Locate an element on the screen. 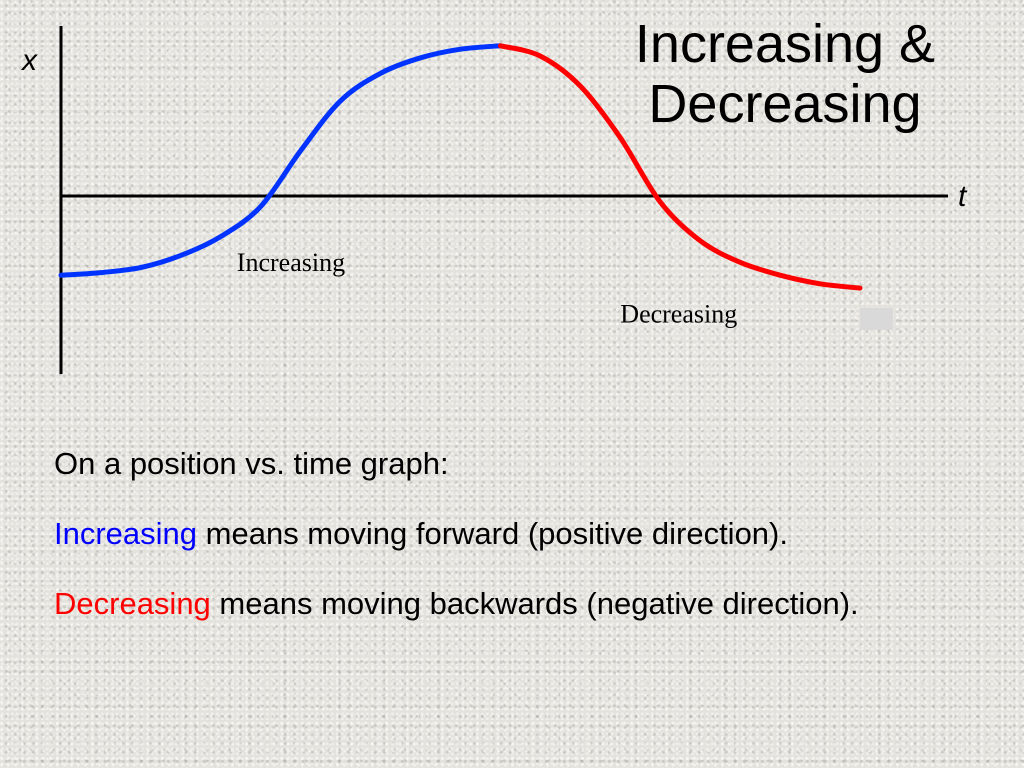 The height and width of the screenshot is (768, 1024). keyword-decreasing: Decreasing is located at coordinates (132, 603).